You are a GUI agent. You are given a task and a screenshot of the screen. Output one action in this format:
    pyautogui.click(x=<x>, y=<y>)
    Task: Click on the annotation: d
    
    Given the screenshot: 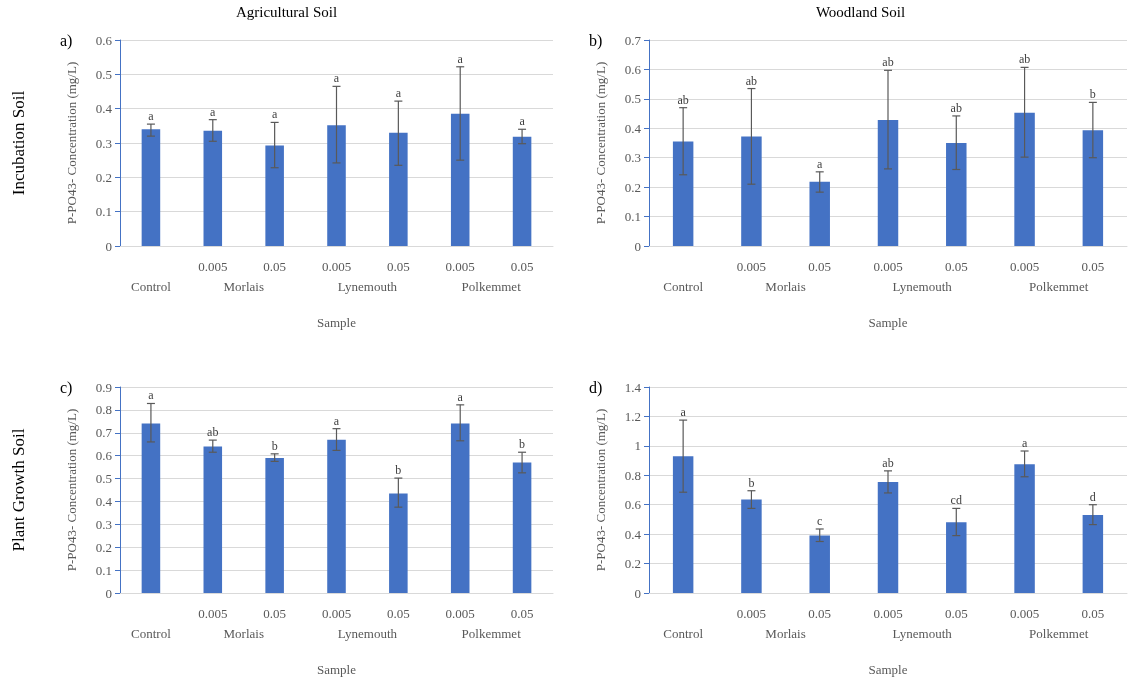 What is the action you would take?
    pyautogui.click(x=1092, y=496)
    